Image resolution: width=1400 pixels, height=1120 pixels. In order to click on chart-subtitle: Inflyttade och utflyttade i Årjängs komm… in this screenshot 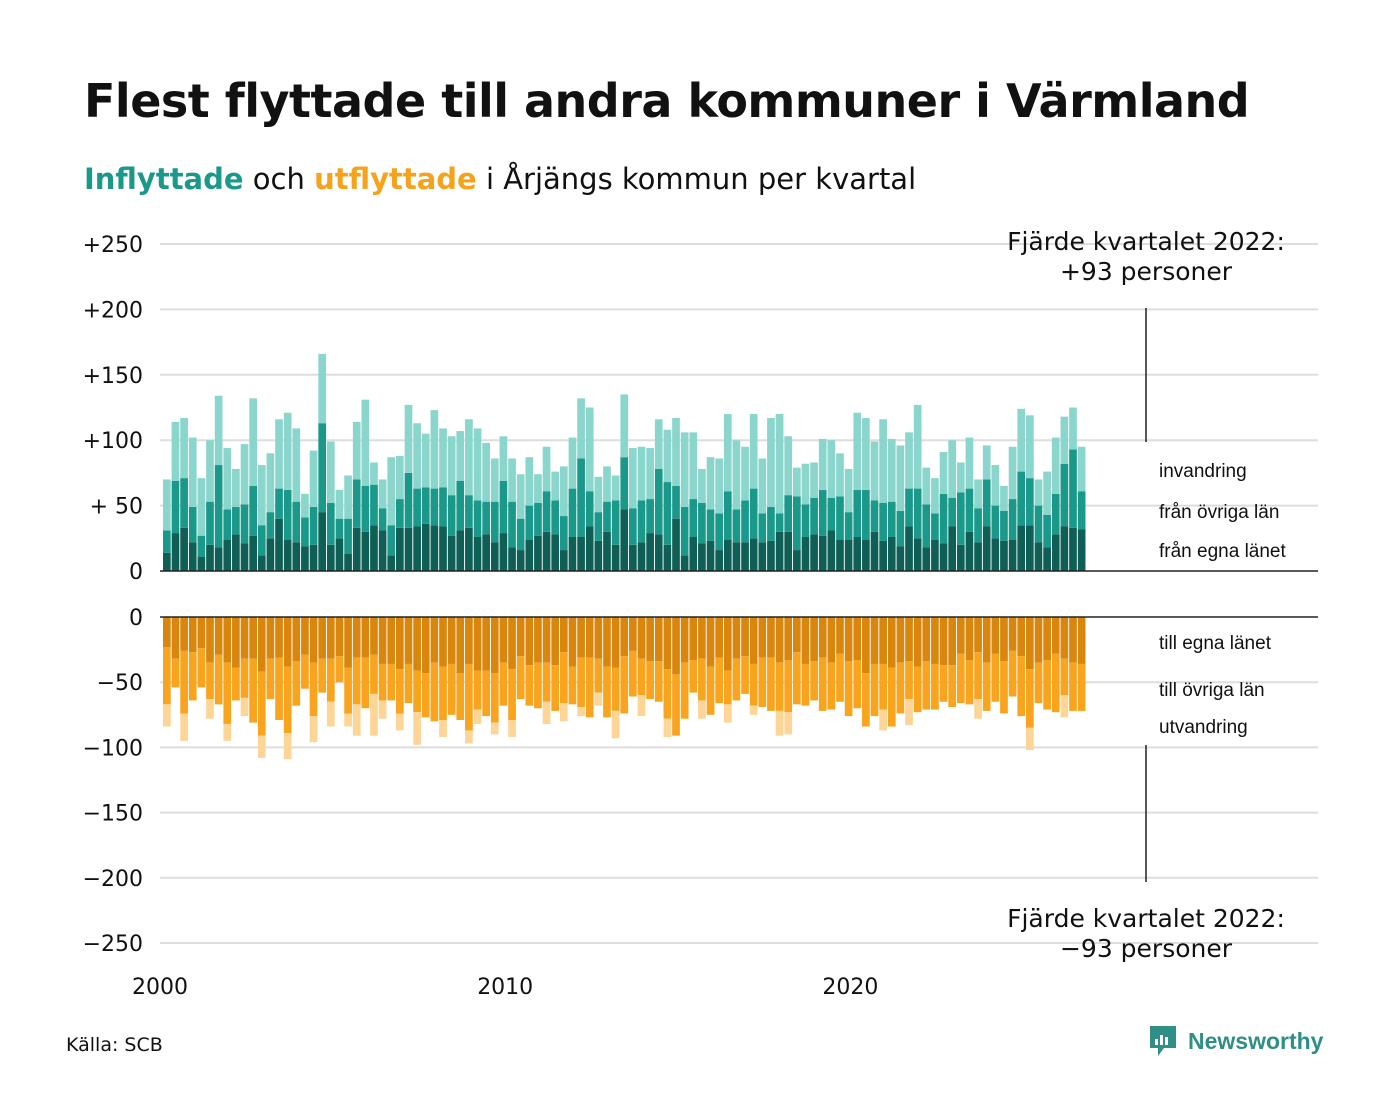, I will do `click(500, 179)`.